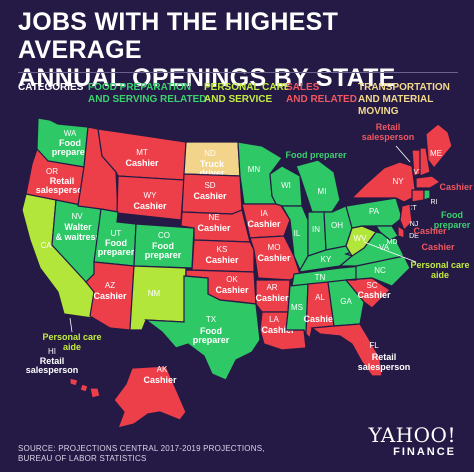 Image resolution: width=474 pixels, height=472 pixels. I want to click on state-nv-job: Walter & waitress, so click(77, 232).